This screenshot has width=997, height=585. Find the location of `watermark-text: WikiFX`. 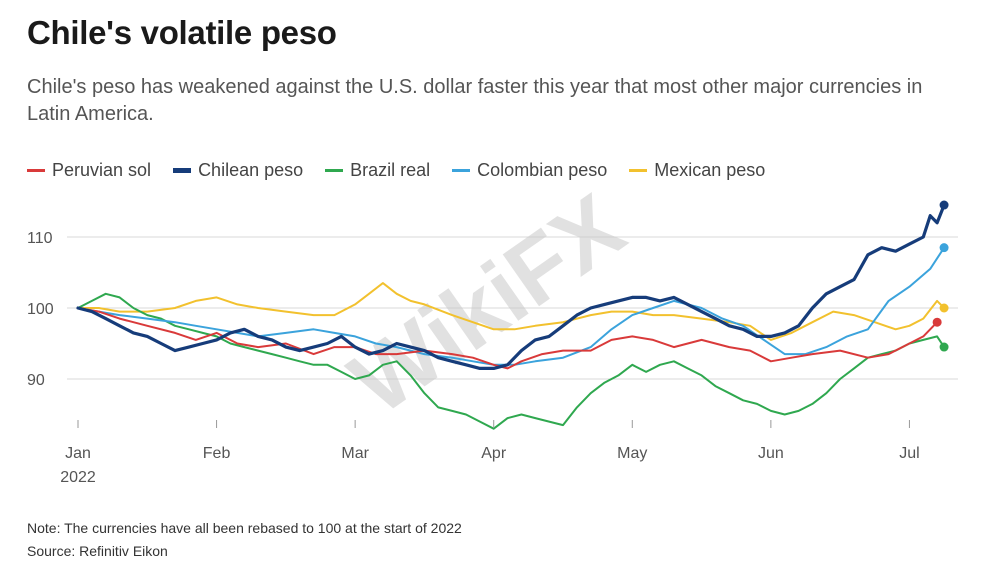

watermark-text: WikiFX is located at coordinates (487, 304).